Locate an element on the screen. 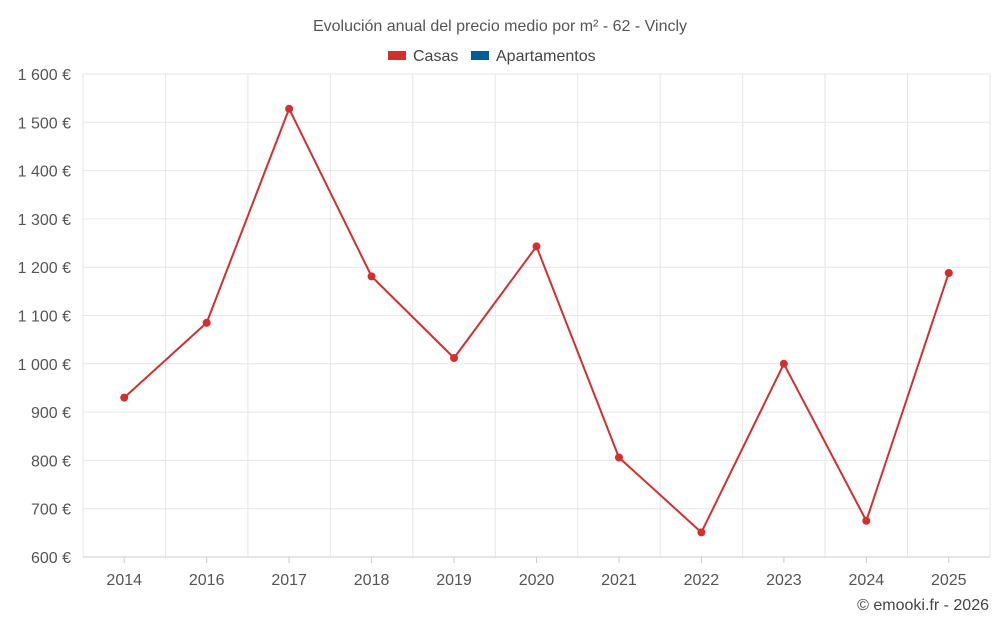 The image size is (1000, 625). legend-swatch-casas is located at coordinates (397, 55).